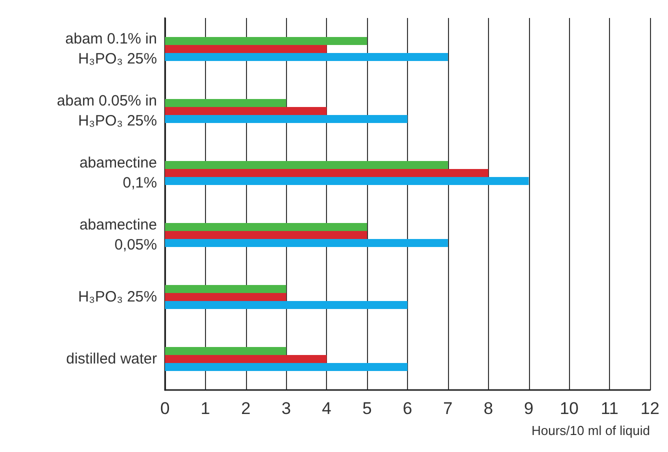  What do you see at coordinates (591, 430) in the screenshot?
I see `x-axis-title: Hours/10 ml of liquid` at bounding box center [591, 430].